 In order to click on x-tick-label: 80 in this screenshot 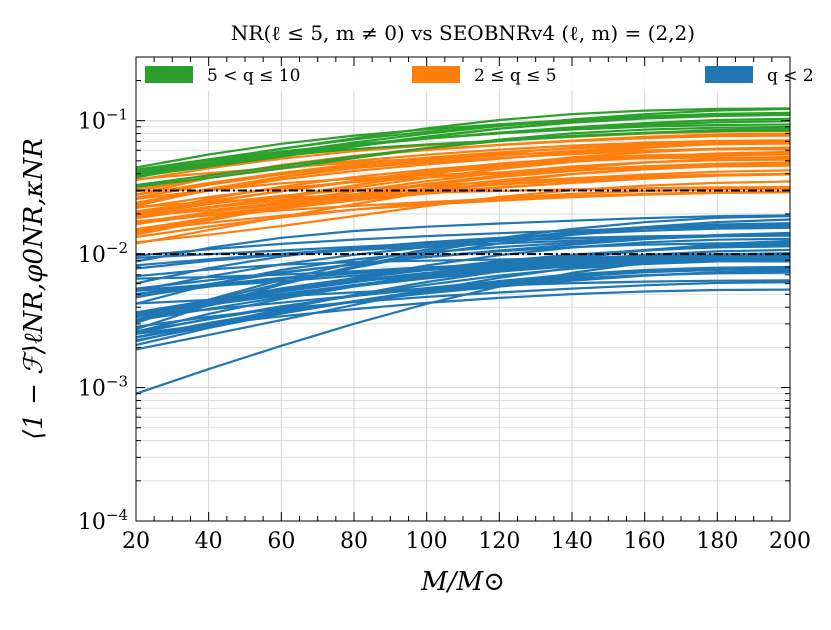, I will do `click(354, 541)`.